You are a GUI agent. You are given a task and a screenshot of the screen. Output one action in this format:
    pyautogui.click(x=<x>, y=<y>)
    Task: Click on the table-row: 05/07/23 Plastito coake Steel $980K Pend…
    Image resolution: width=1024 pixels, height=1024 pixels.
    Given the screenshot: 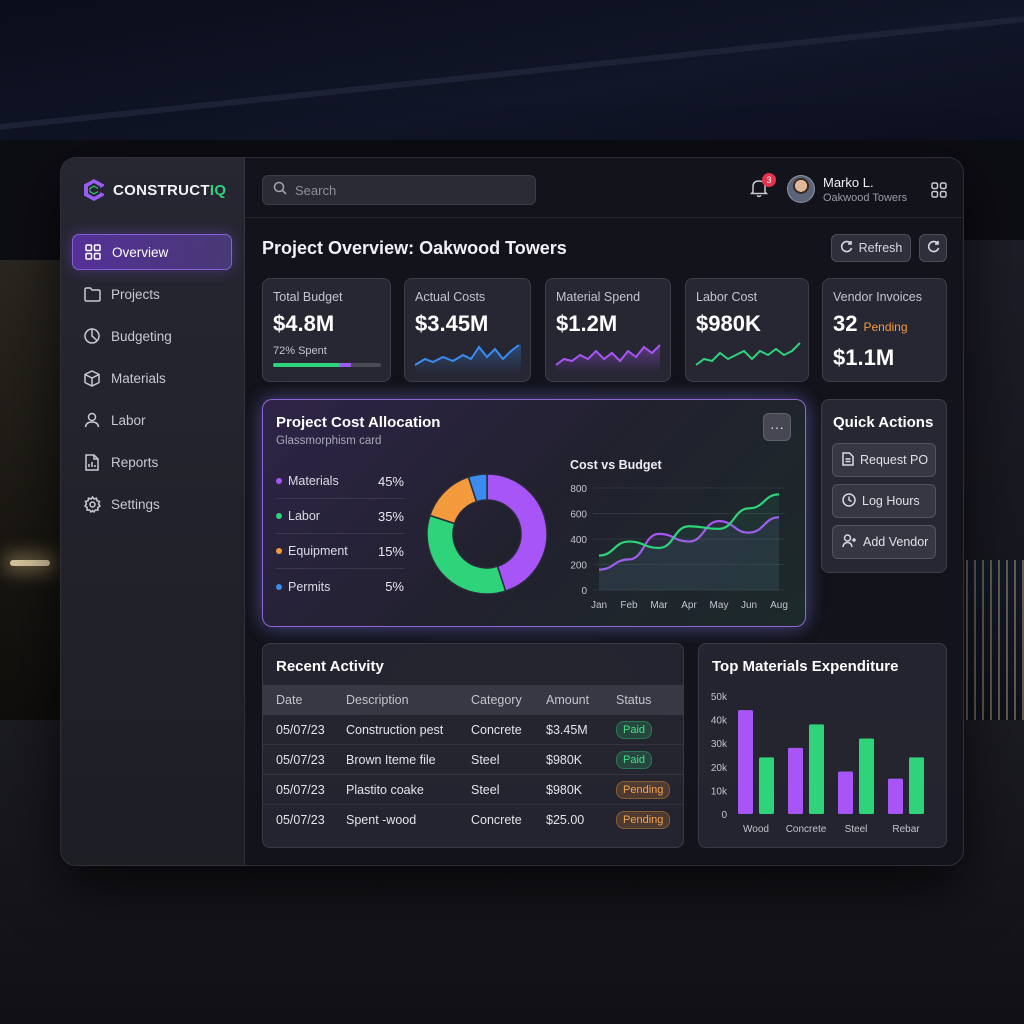 What is the action you would take?
    pyautogui.click(x=473, y=790)
    